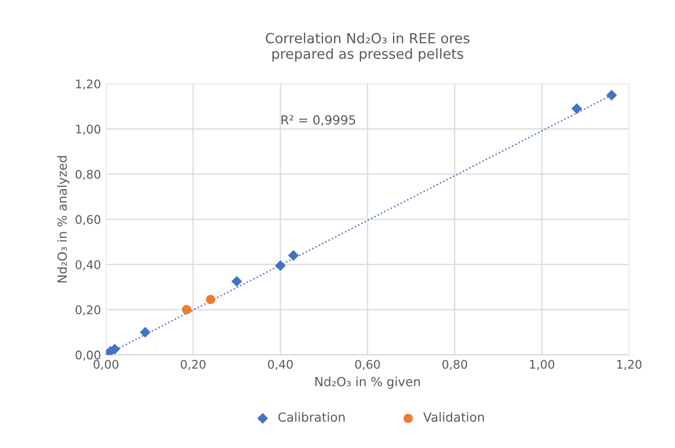  What do you see at coordinates (367, 382) in the screenshot?
I see `x-axis-title: Nd₂O₃ in % given` at bounding box center [367, 382].